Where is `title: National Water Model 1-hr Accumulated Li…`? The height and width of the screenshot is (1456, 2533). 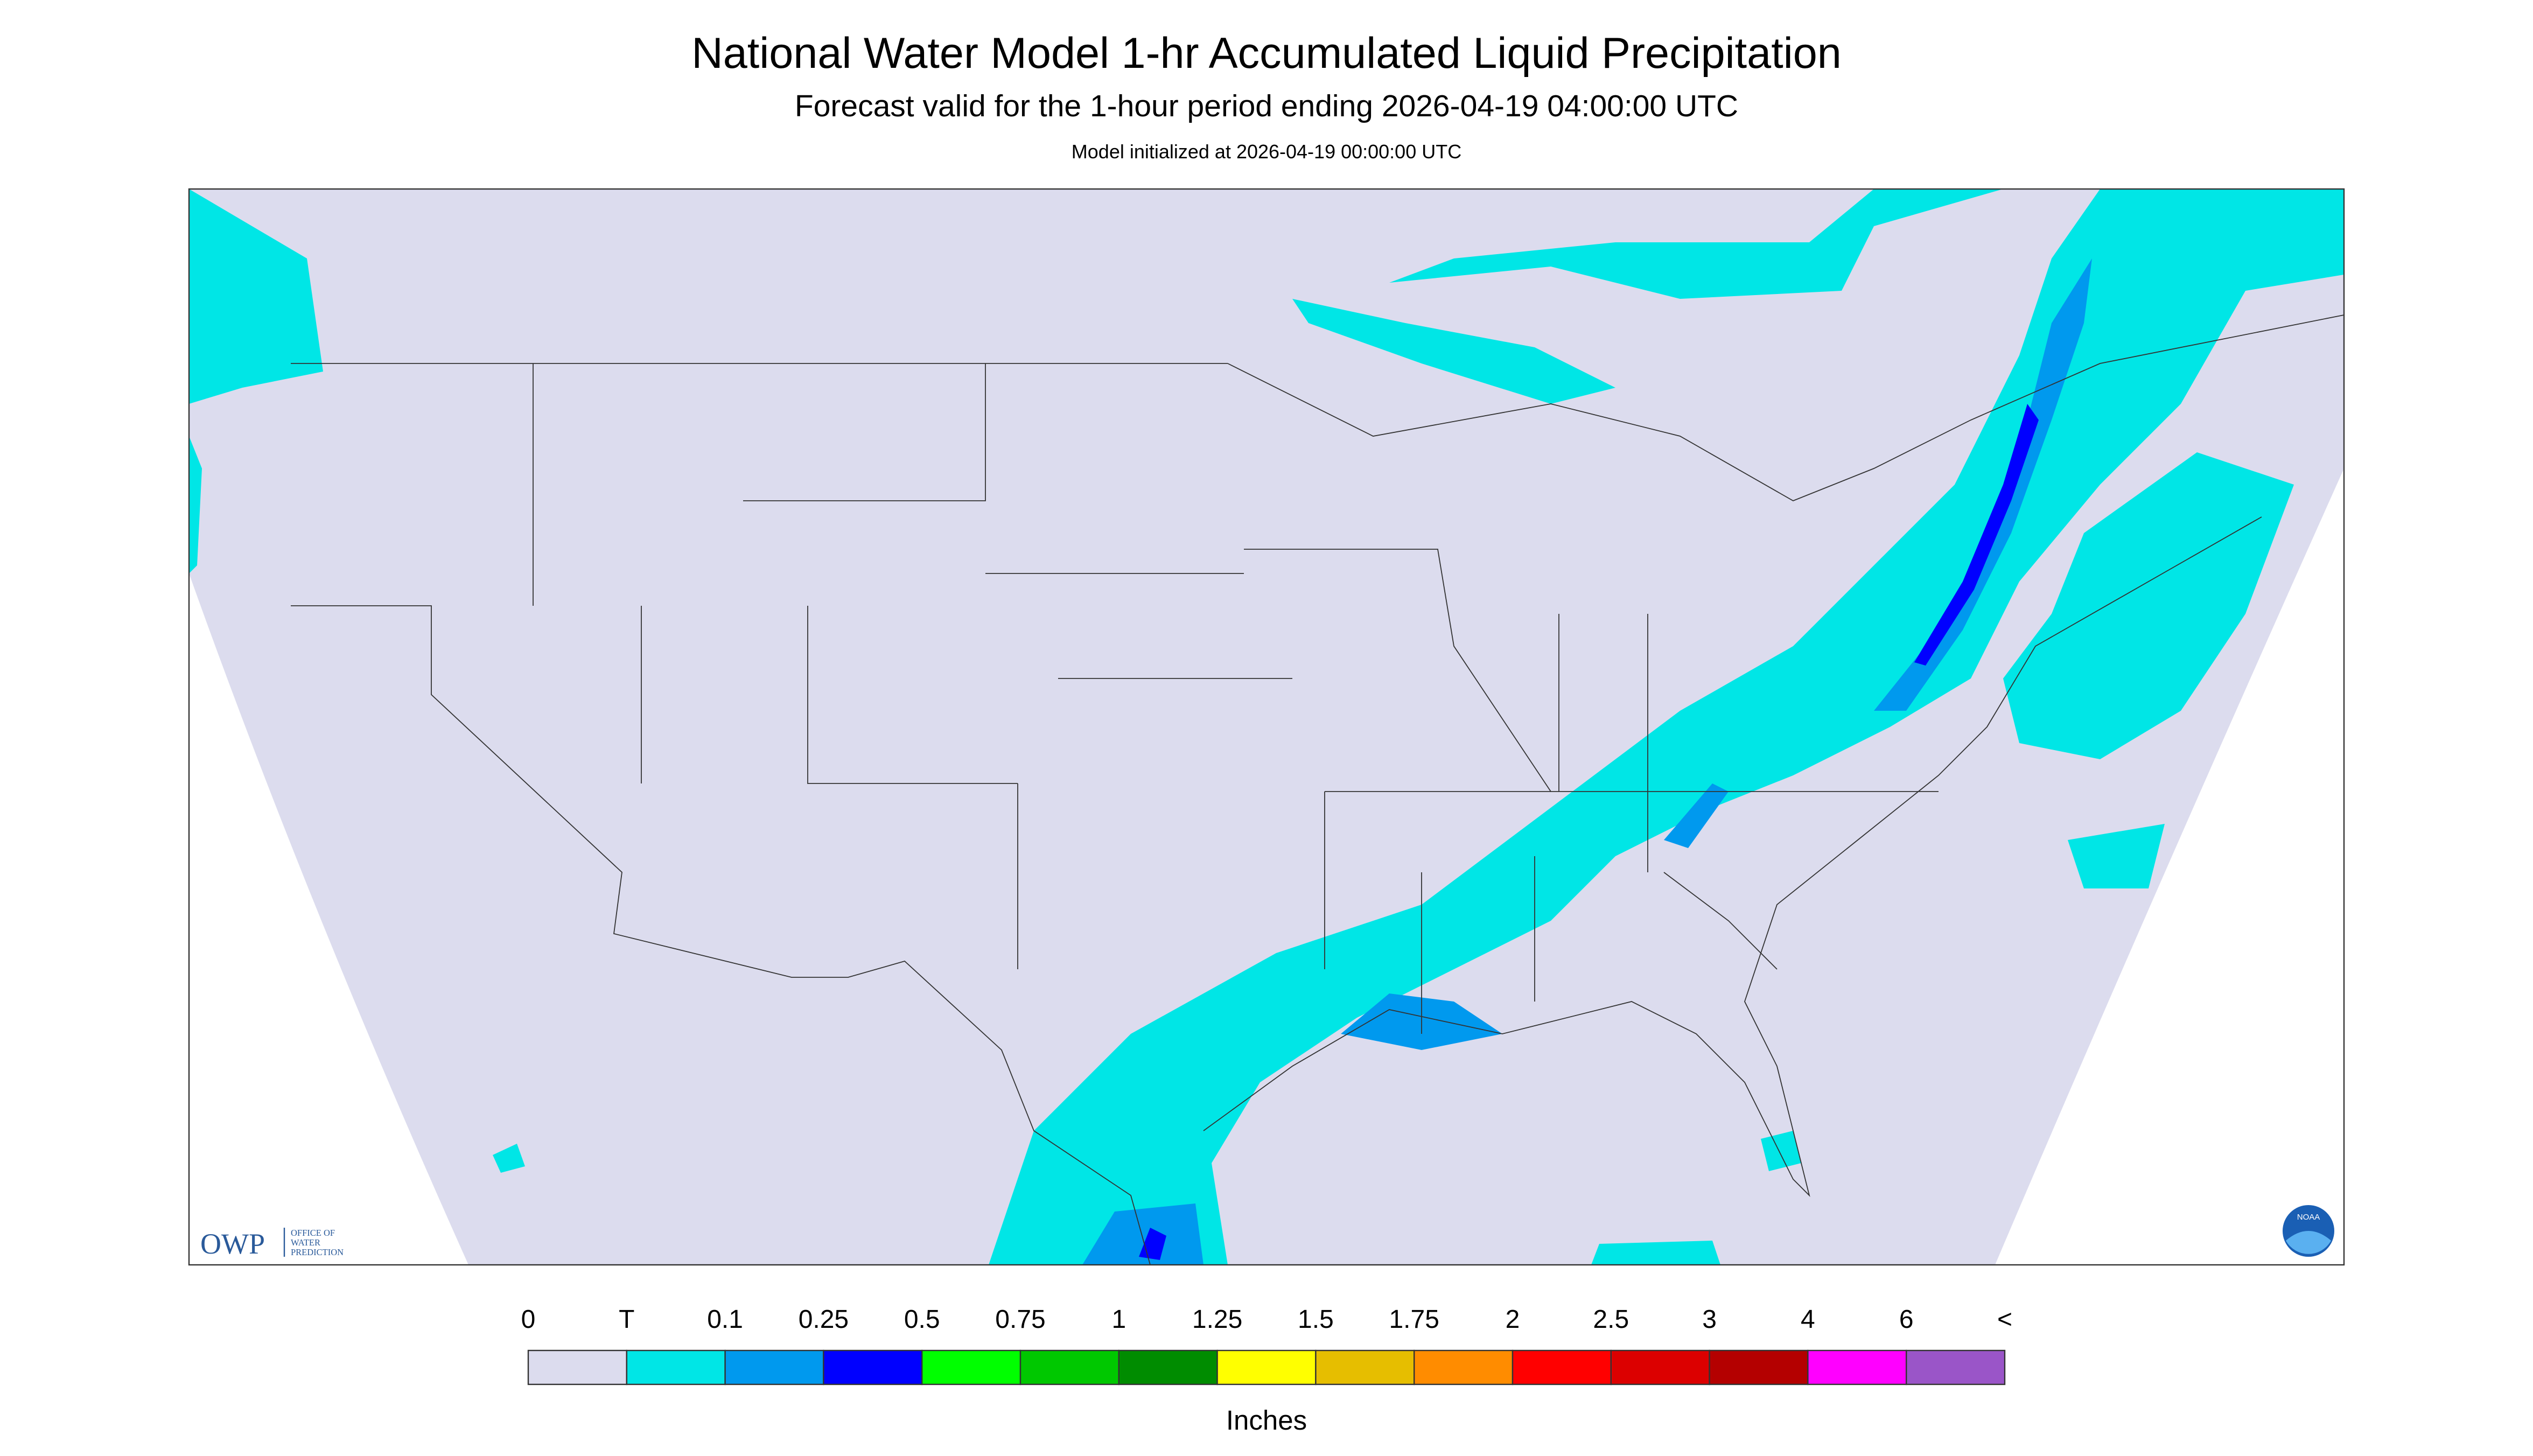 title: National Water Model 1-hr Accumulated Li… is located at coordinates (1266, 53).